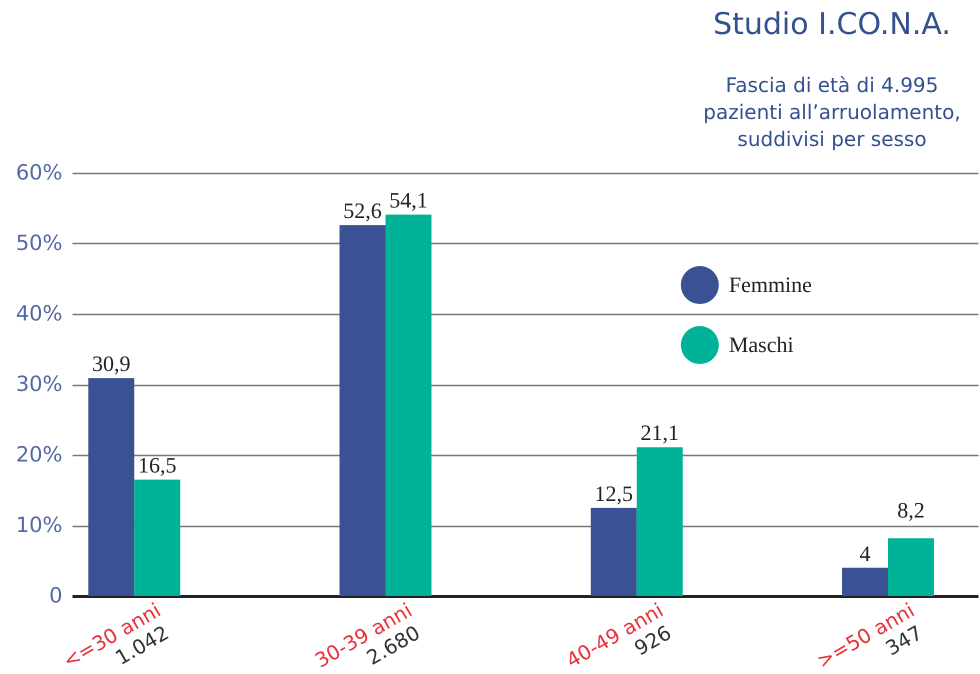 The width and height of the screenshot is (980, 674). I want to click on data-label: 52,6, so click(362, 211).